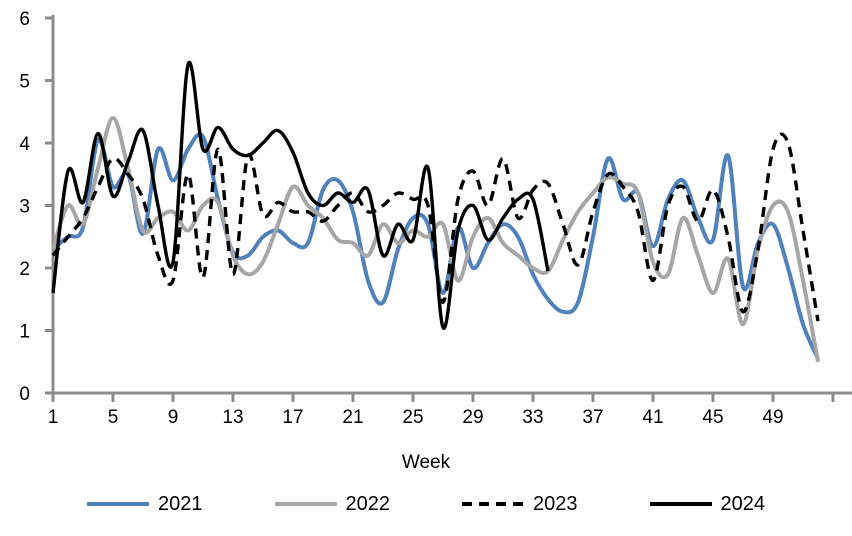  Describe the element at coordinates (53, 417) in the screenshot. I see `x-tick-label: 1` at that location.